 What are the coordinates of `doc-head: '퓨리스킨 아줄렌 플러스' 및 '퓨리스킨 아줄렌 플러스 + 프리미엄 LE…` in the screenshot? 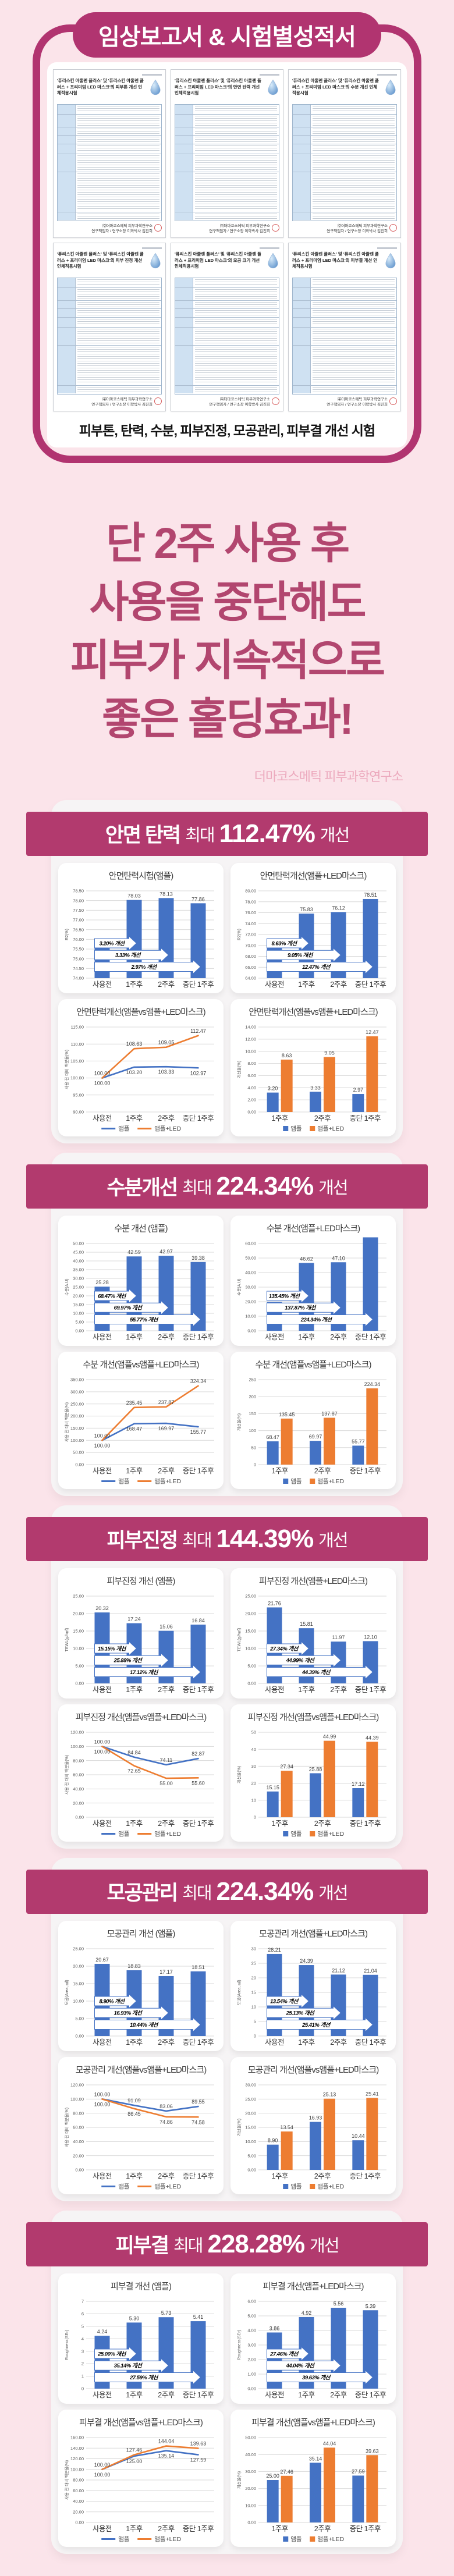 It's located at (227, 90).